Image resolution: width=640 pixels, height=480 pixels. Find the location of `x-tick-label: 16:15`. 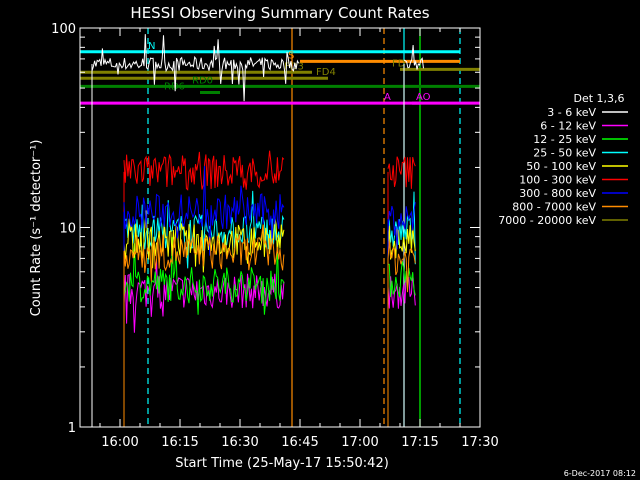

x-tick-label: 16:15 is located at coordinates (179, 442).